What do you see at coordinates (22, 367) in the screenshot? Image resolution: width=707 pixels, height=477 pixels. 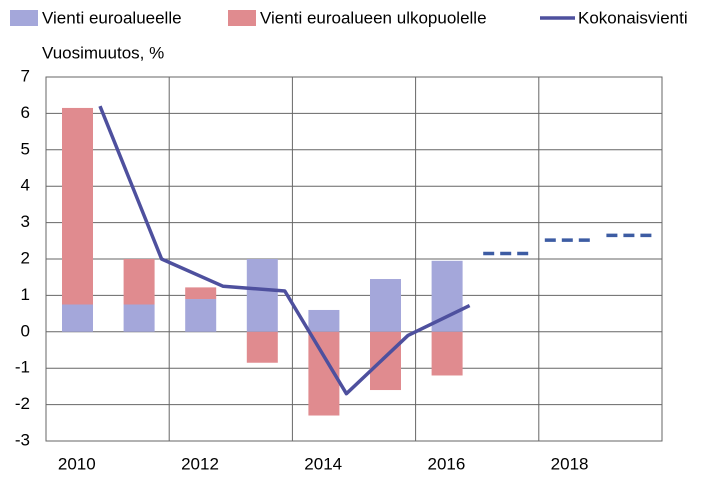 I see `y-tick-label: -1` at bounding box center [22, 367].